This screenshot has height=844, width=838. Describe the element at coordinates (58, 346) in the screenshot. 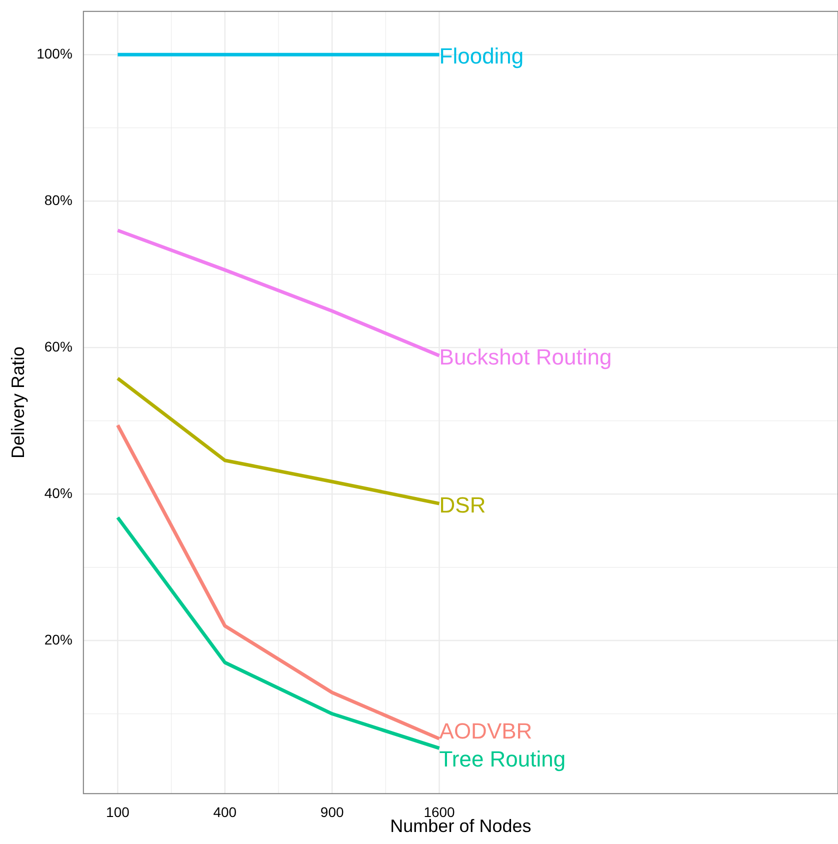

I see `y-tick-label: 60%` at that location.